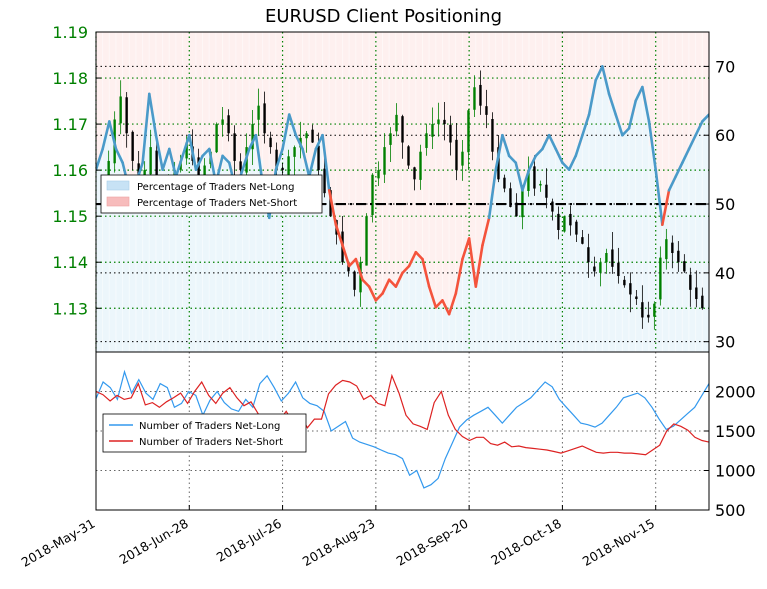 This screenshot has width=767, height=589. I want to click on count-tick-label: 500, so click(730, 510).